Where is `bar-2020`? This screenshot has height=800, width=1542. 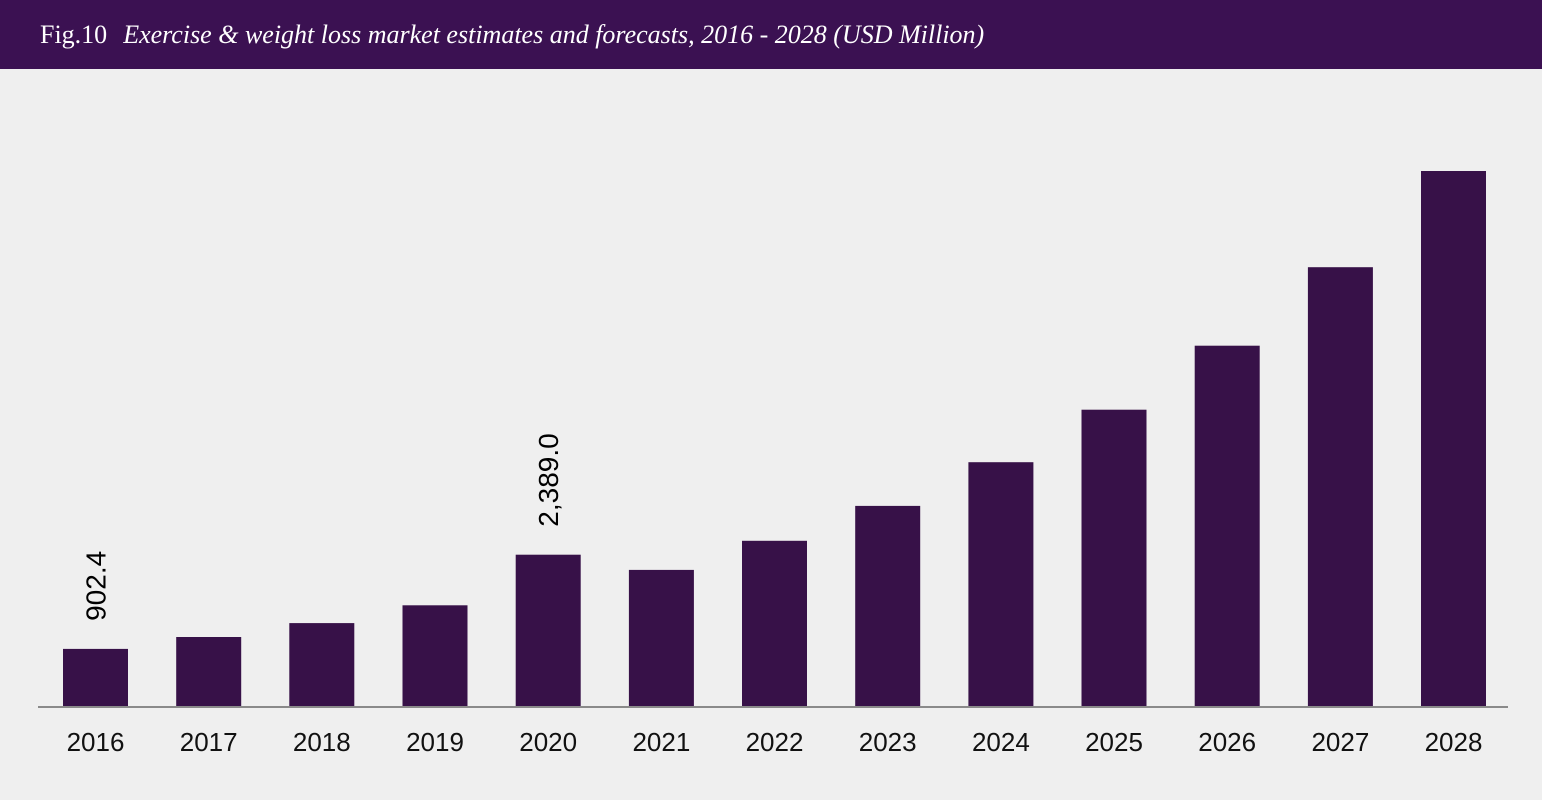
bar-2020 is located at coordinates (548, 630).